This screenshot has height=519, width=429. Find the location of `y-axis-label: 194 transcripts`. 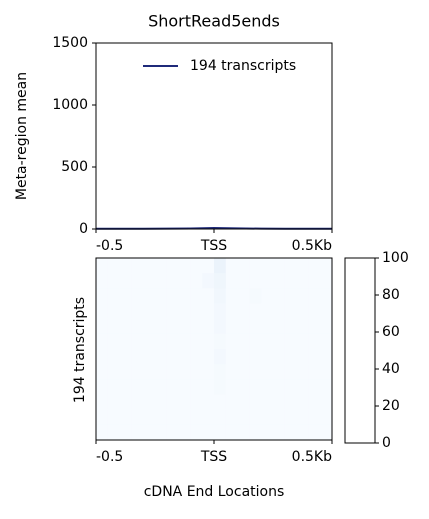

y-axis-label: 194 transcripts is located at coordinates (80, 350).